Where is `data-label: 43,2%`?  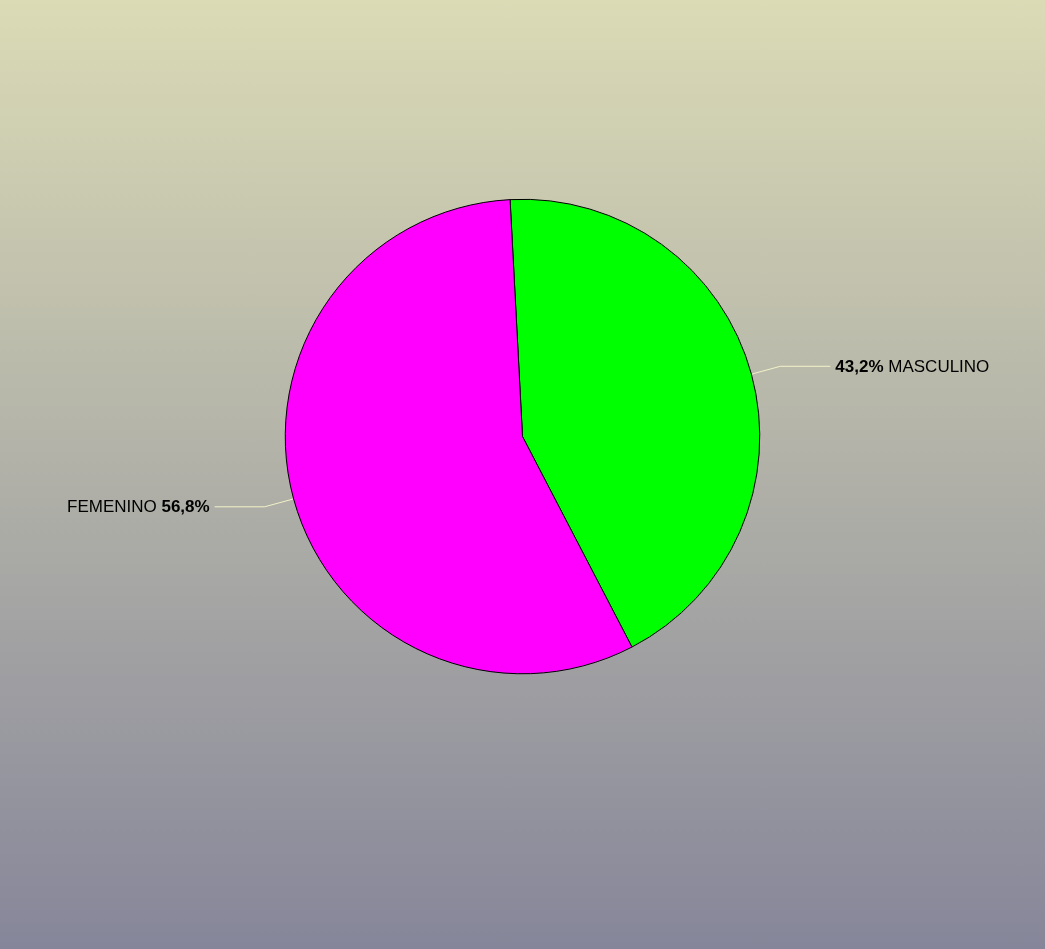 data-label: 43,2% is located at coordinates (859, 366).